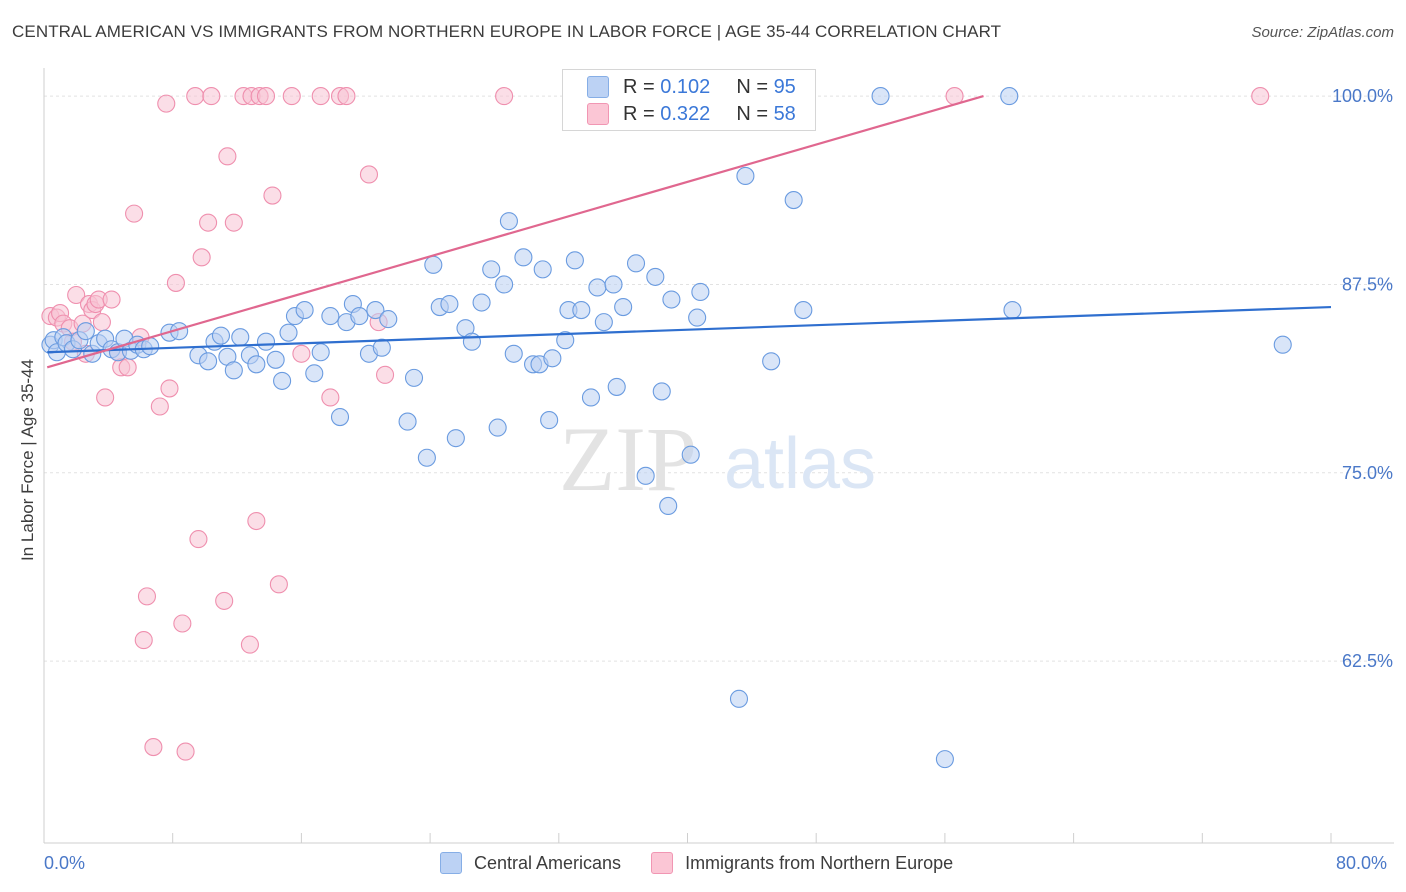 The height and width of the screenshot is (892, 1406). I want to click on n-value: 58, so click(784, 113).